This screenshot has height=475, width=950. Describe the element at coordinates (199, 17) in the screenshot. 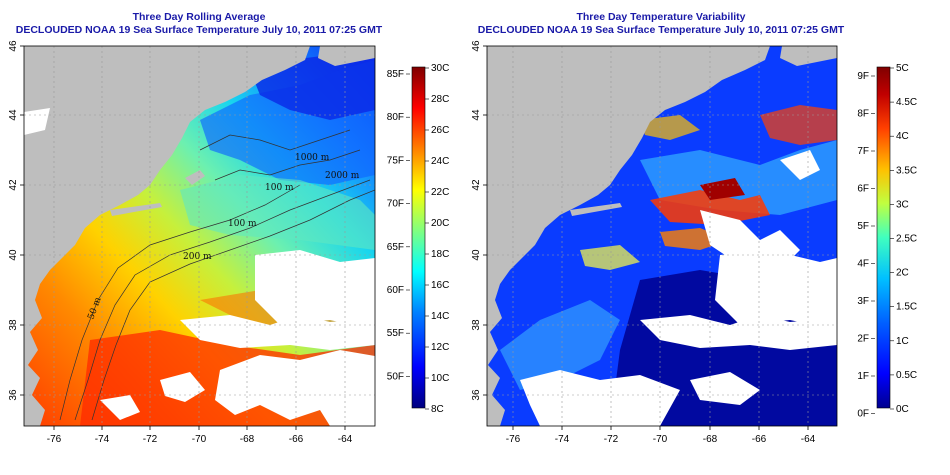

I see `sst-title: Three Day Rolling Average` at that location.